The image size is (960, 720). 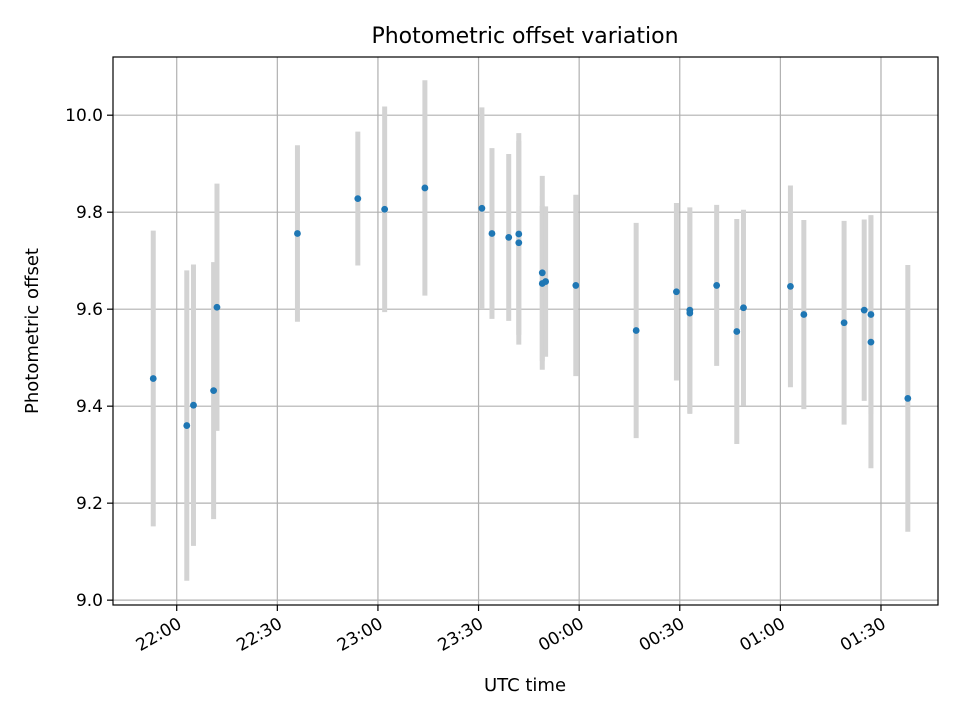 I want to click on y-tick-label: 9.8, so click(x=89, y=213).